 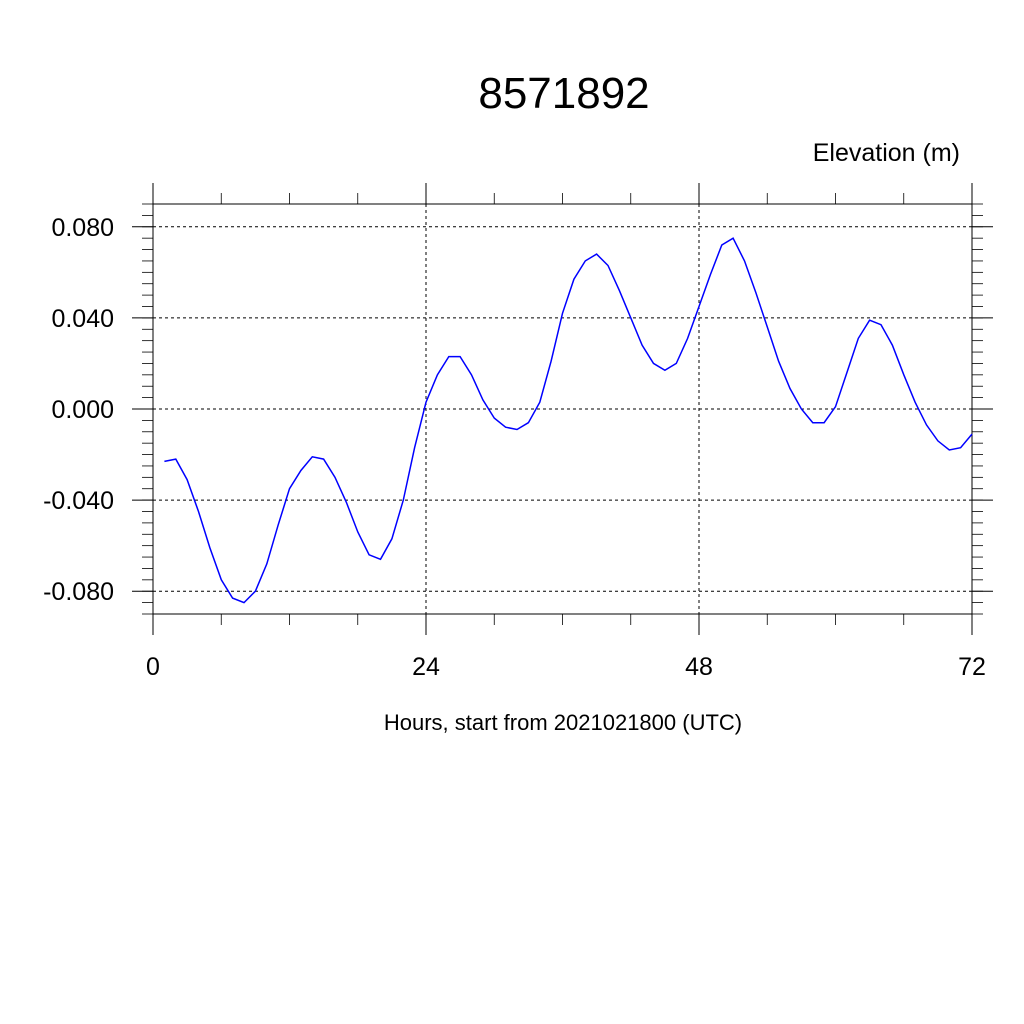 What do you see at coordinates (78, 592) in the screenshot?
I see `y-tick-label: -0.080` at bounding box center [78, 592].